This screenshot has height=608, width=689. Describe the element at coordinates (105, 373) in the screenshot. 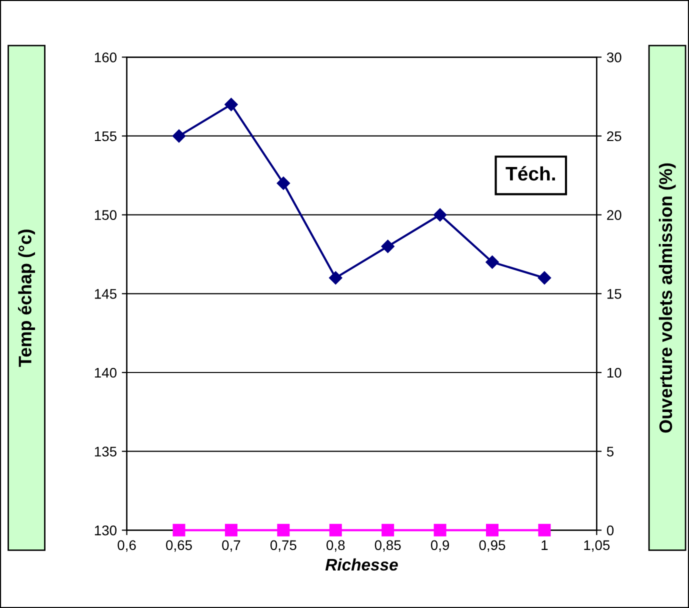

I see `y-tick-label: 140` at that location.